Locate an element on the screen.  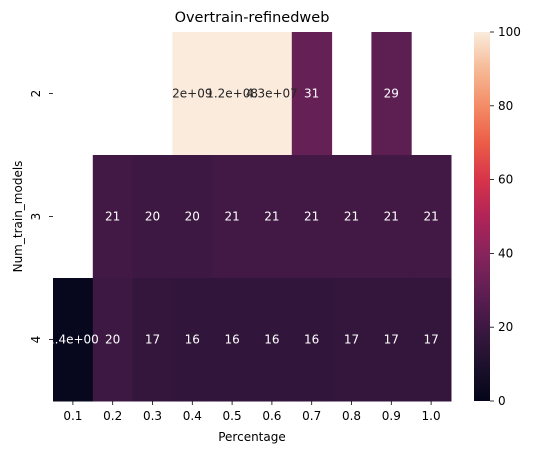
cell-value-label: 1.4e+00 is located at coordinates (73, 340).